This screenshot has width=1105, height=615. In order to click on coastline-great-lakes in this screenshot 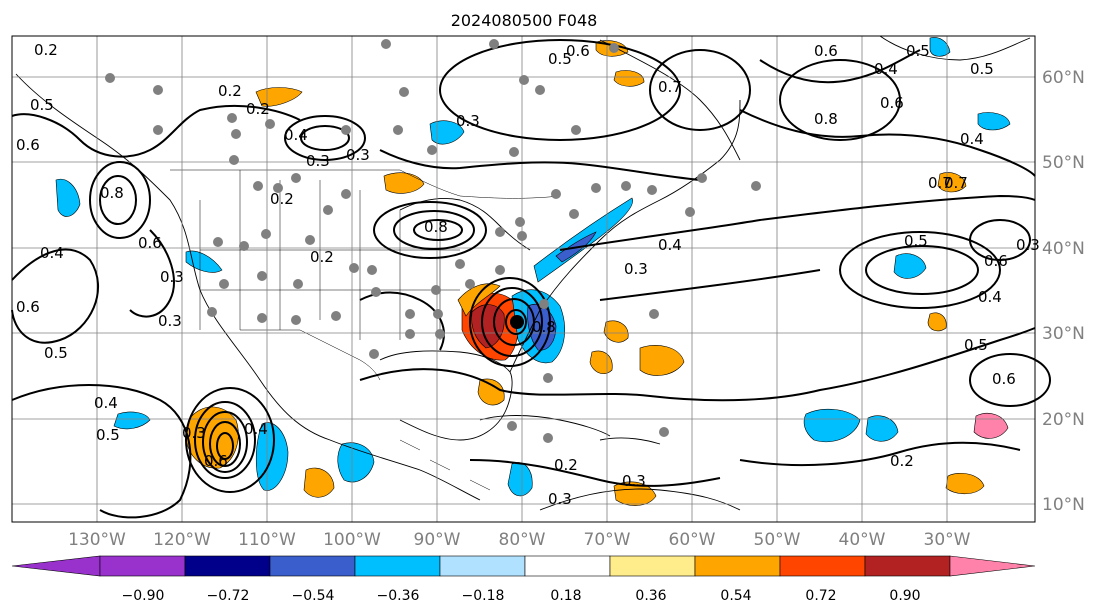, I will do `click(465, 224)`.